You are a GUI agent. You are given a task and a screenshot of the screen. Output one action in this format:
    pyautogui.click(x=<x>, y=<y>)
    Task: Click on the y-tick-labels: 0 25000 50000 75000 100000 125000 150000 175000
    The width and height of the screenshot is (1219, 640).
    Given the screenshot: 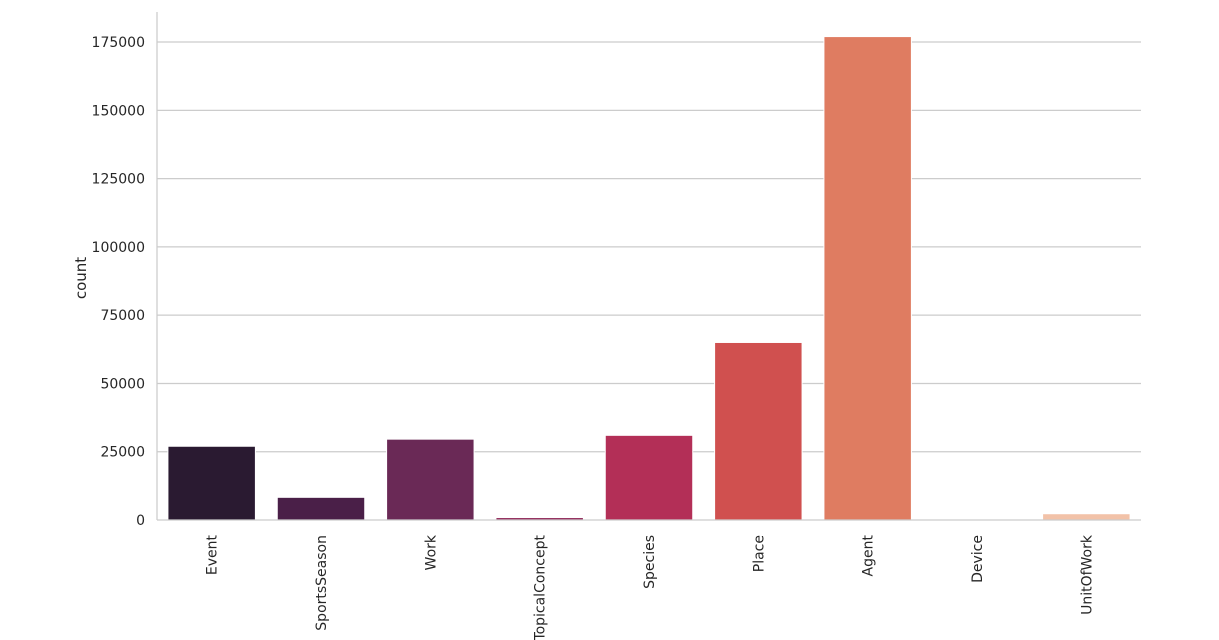 What is the action you would take?
    pyautogui.click(x=118, y=282)
    